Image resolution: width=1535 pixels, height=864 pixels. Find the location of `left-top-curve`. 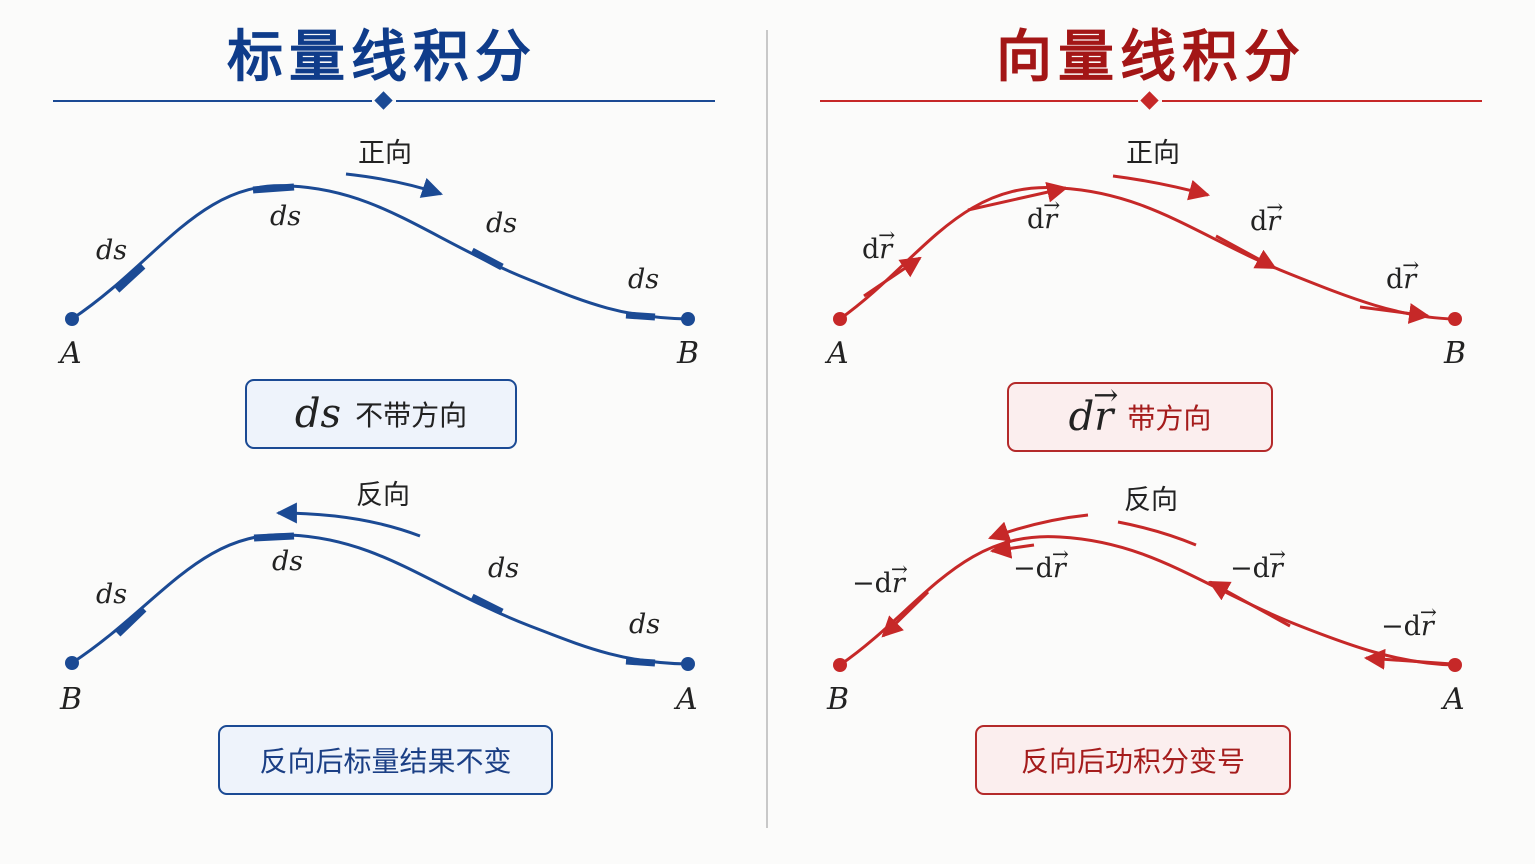

left-top-curve is located at coordinates (380, 252).